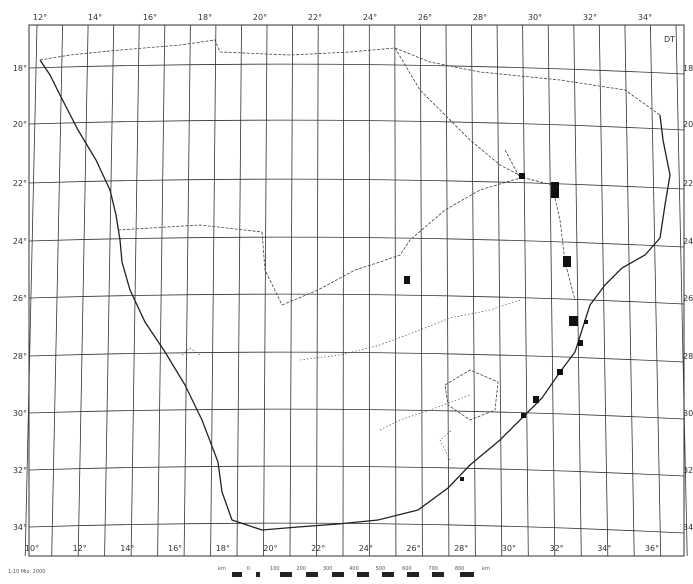 Image resolution: width=693 pixels, height=584 pixels. Describe the element at coordinates (688, 470) in the screenshot. I see `grid-label: 32` at that location.